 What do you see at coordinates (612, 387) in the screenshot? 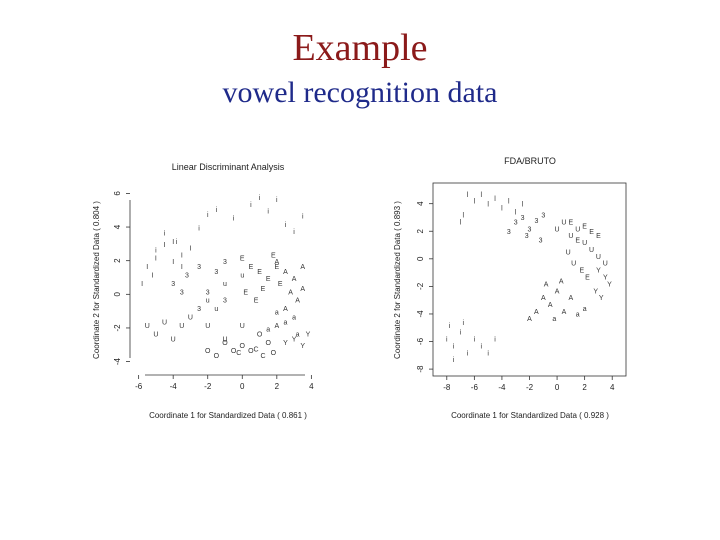
I see `fda-x-tick-label: 4` at bounding box center [612, 387].